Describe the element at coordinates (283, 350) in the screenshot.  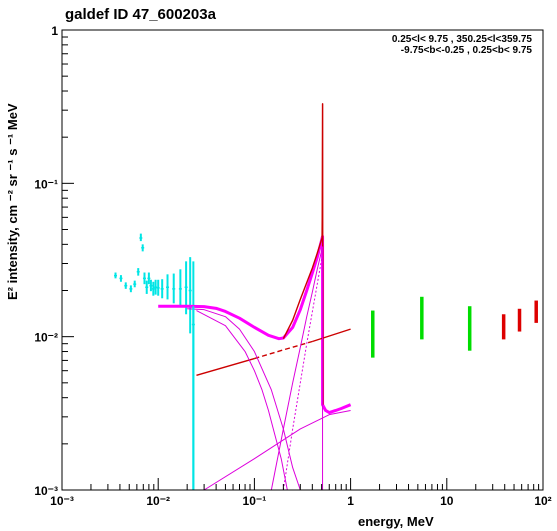
I see `model-dashed-curve` at that location.